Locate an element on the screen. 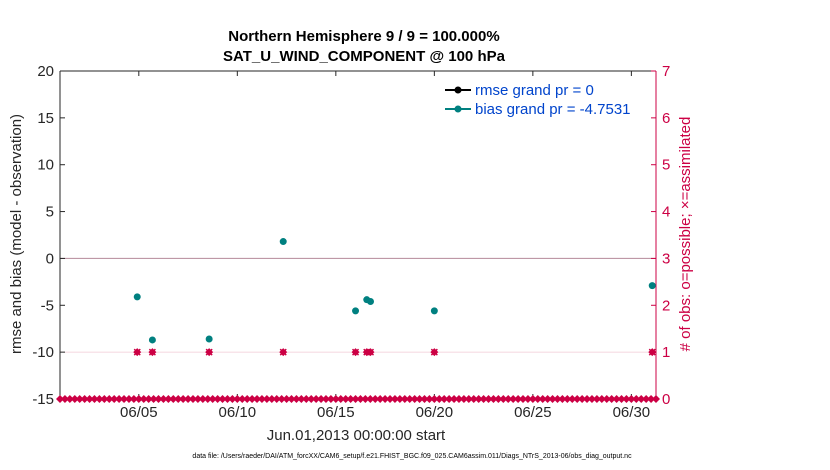  x-tick-label: 06/05 is located at coordinates (139, 412).